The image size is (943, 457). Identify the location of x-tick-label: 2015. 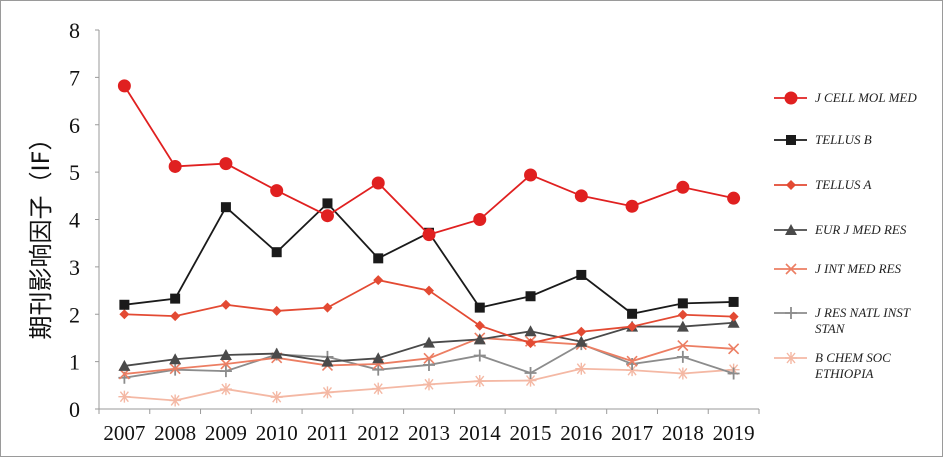
(531, 433).